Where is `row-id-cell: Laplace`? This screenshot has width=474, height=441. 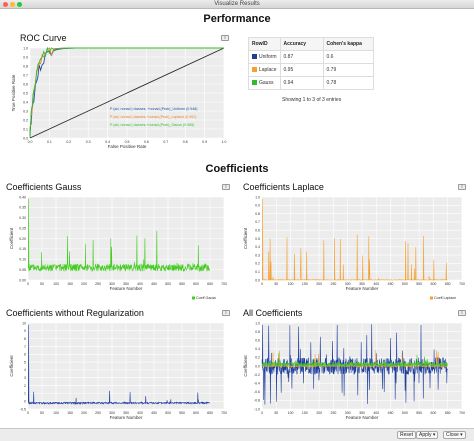
row-id-cell: Laplace is located at coordinates (264, 70).